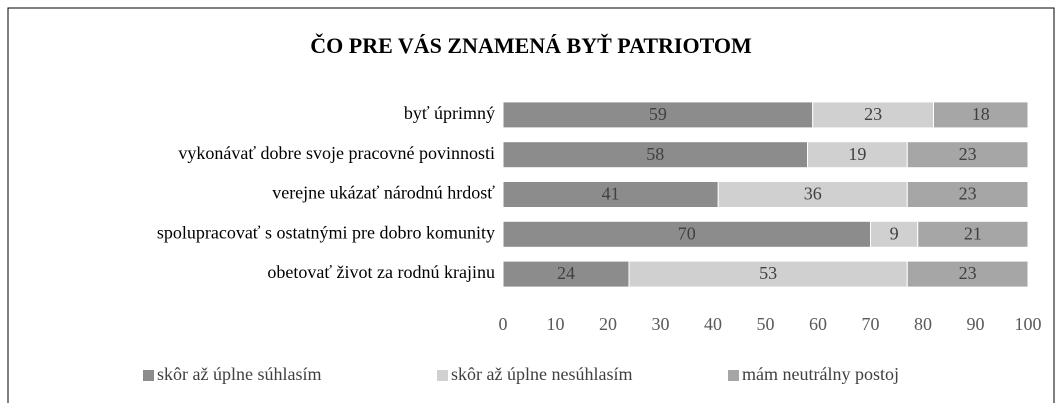 Image resolution: width=1062 pixels, height=403 pixels. What do you see at coordinates (820, 374) in the screenshot?
I see `legend-label: mám neutrálny postoj` at bounding box center [820, 374].